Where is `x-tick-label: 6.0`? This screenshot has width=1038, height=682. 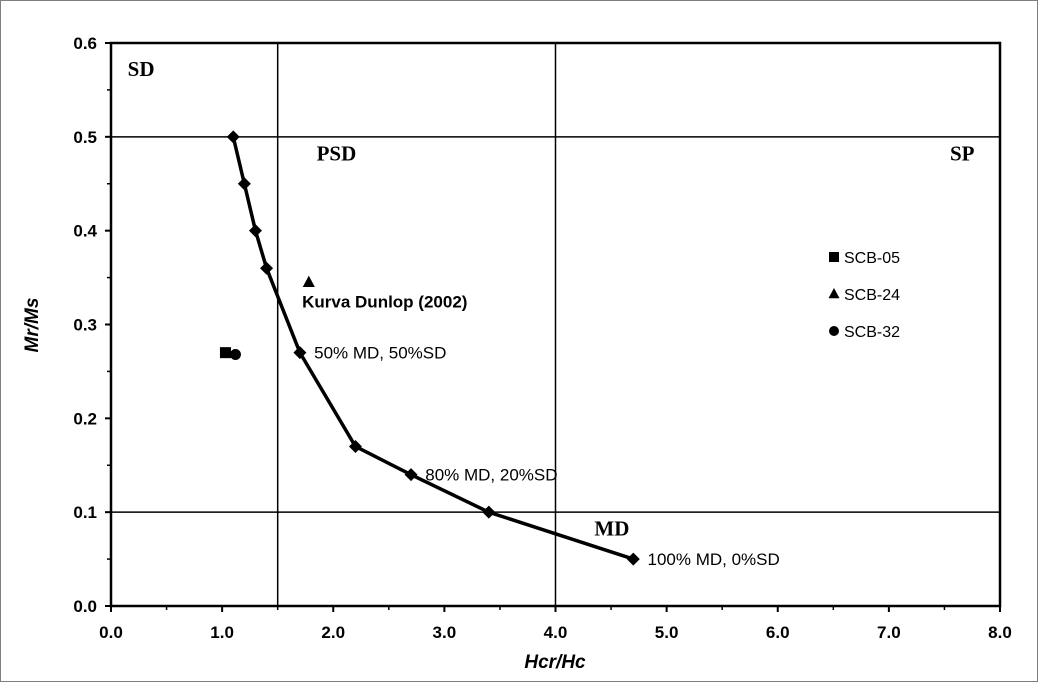 x-tick-label: 6.0 is located at coordinates (778, 632).